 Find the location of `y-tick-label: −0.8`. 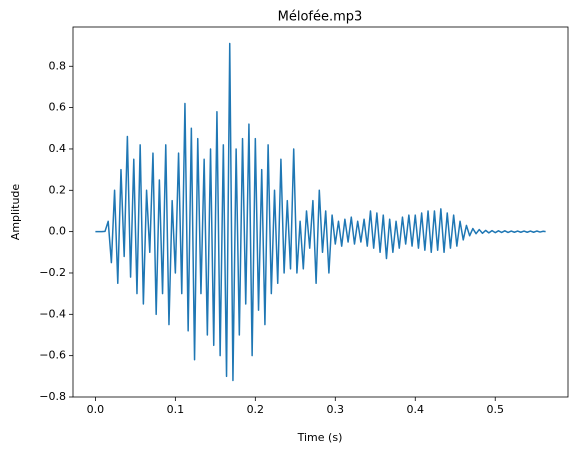

y-tick-label: −0.8 is located at coordinates (52, 396).